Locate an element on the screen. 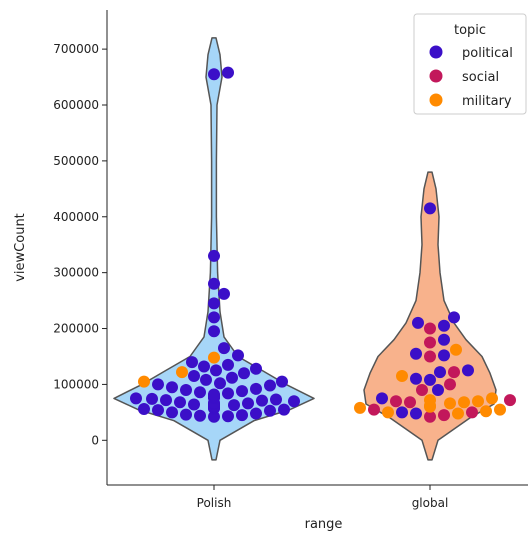  legend-marker-political is located at coordinates (436, 52).